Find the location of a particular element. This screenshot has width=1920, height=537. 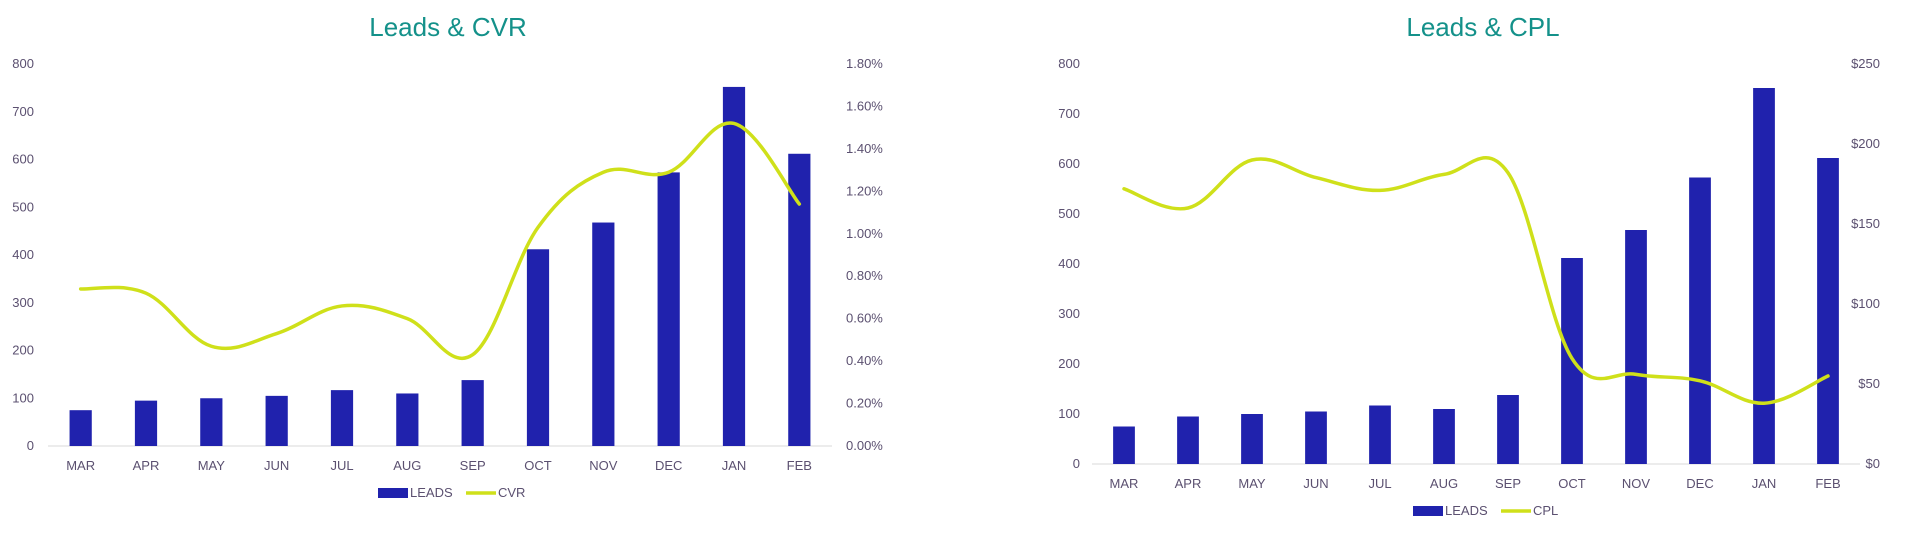

y-right-tick-label: 1.80% is located at coordinates (864, 63).